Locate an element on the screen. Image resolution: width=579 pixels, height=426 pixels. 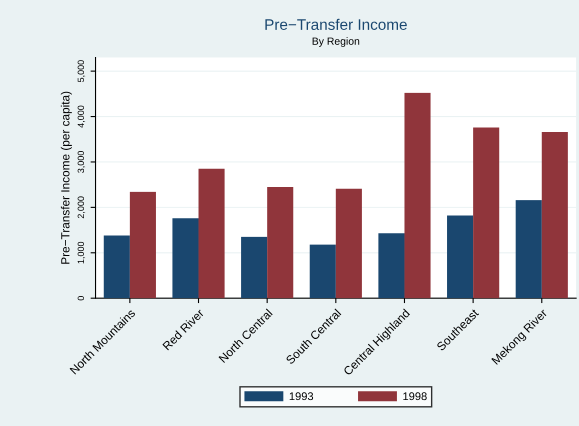
chart-subtitle: By Region is located at coordinates (336, 42).